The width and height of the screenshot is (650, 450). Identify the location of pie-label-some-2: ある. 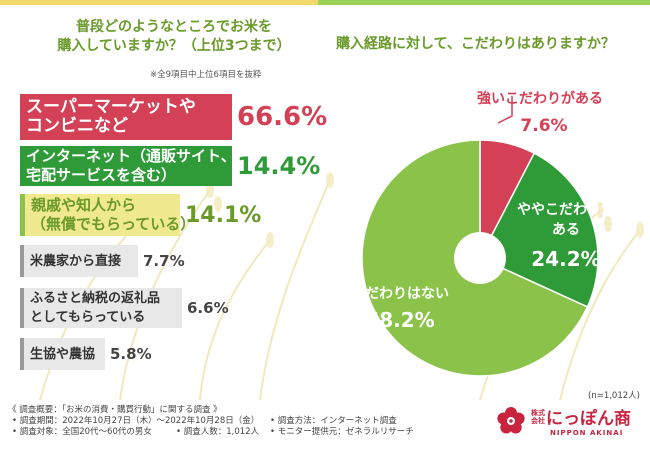
(566, 230).